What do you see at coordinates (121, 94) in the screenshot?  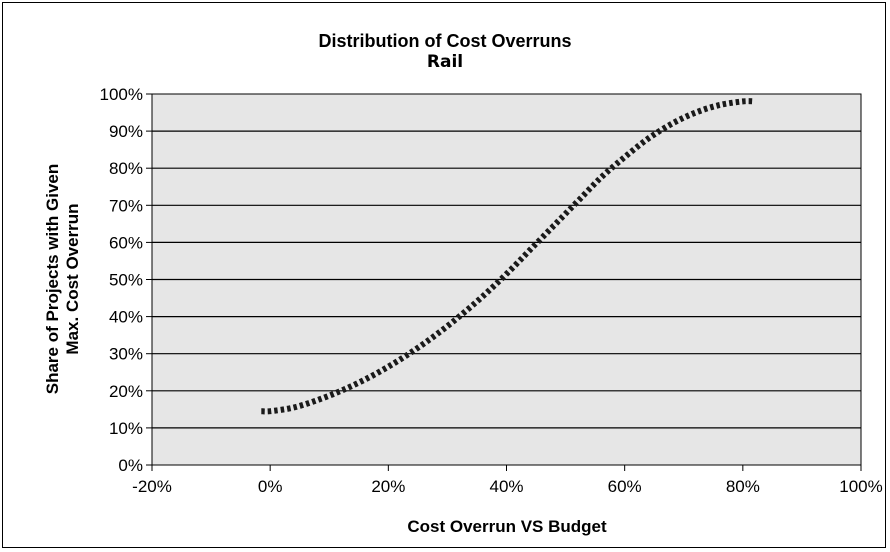 I see `y-tick-label: 100%` at bounding box center [121, 94].